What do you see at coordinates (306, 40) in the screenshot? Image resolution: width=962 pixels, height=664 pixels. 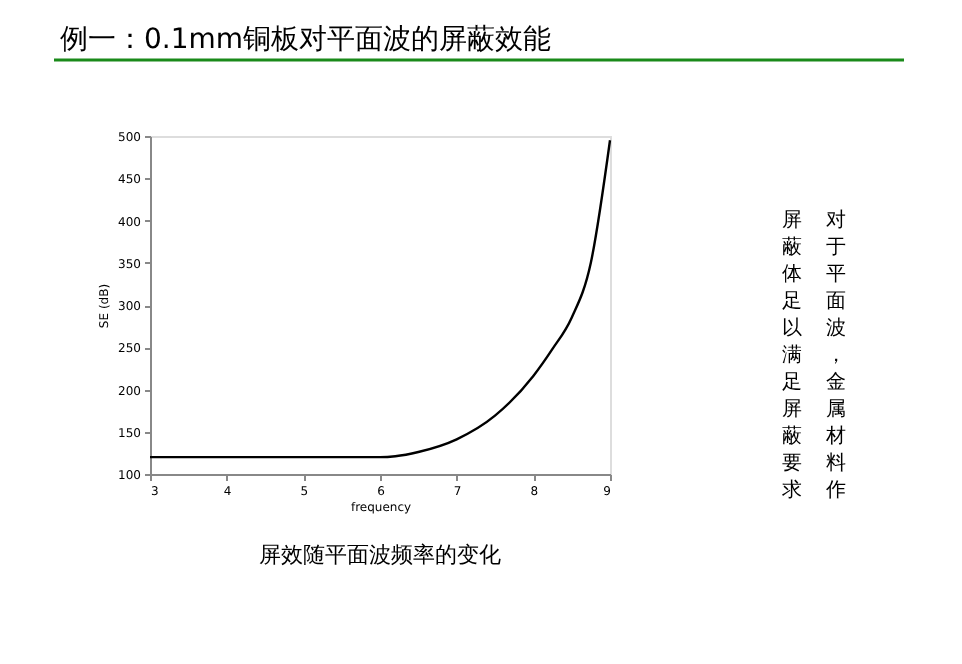 I see `chart-title: 例一：0.1mm铜板对平面波的屏蔽效能` at bounding box center [306, 40].